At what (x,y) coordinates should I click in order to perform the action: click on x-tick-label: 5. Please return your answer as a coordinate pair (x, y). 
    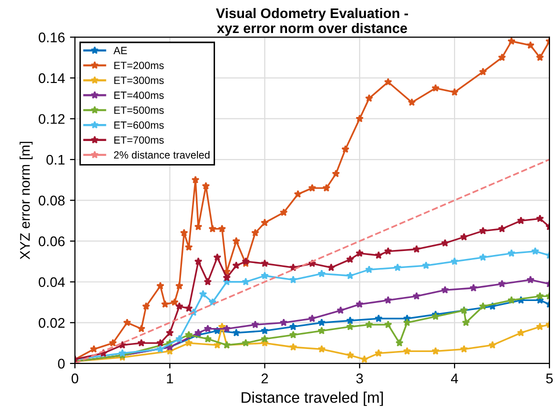
    Looking at the image, I should click on (549, 379).